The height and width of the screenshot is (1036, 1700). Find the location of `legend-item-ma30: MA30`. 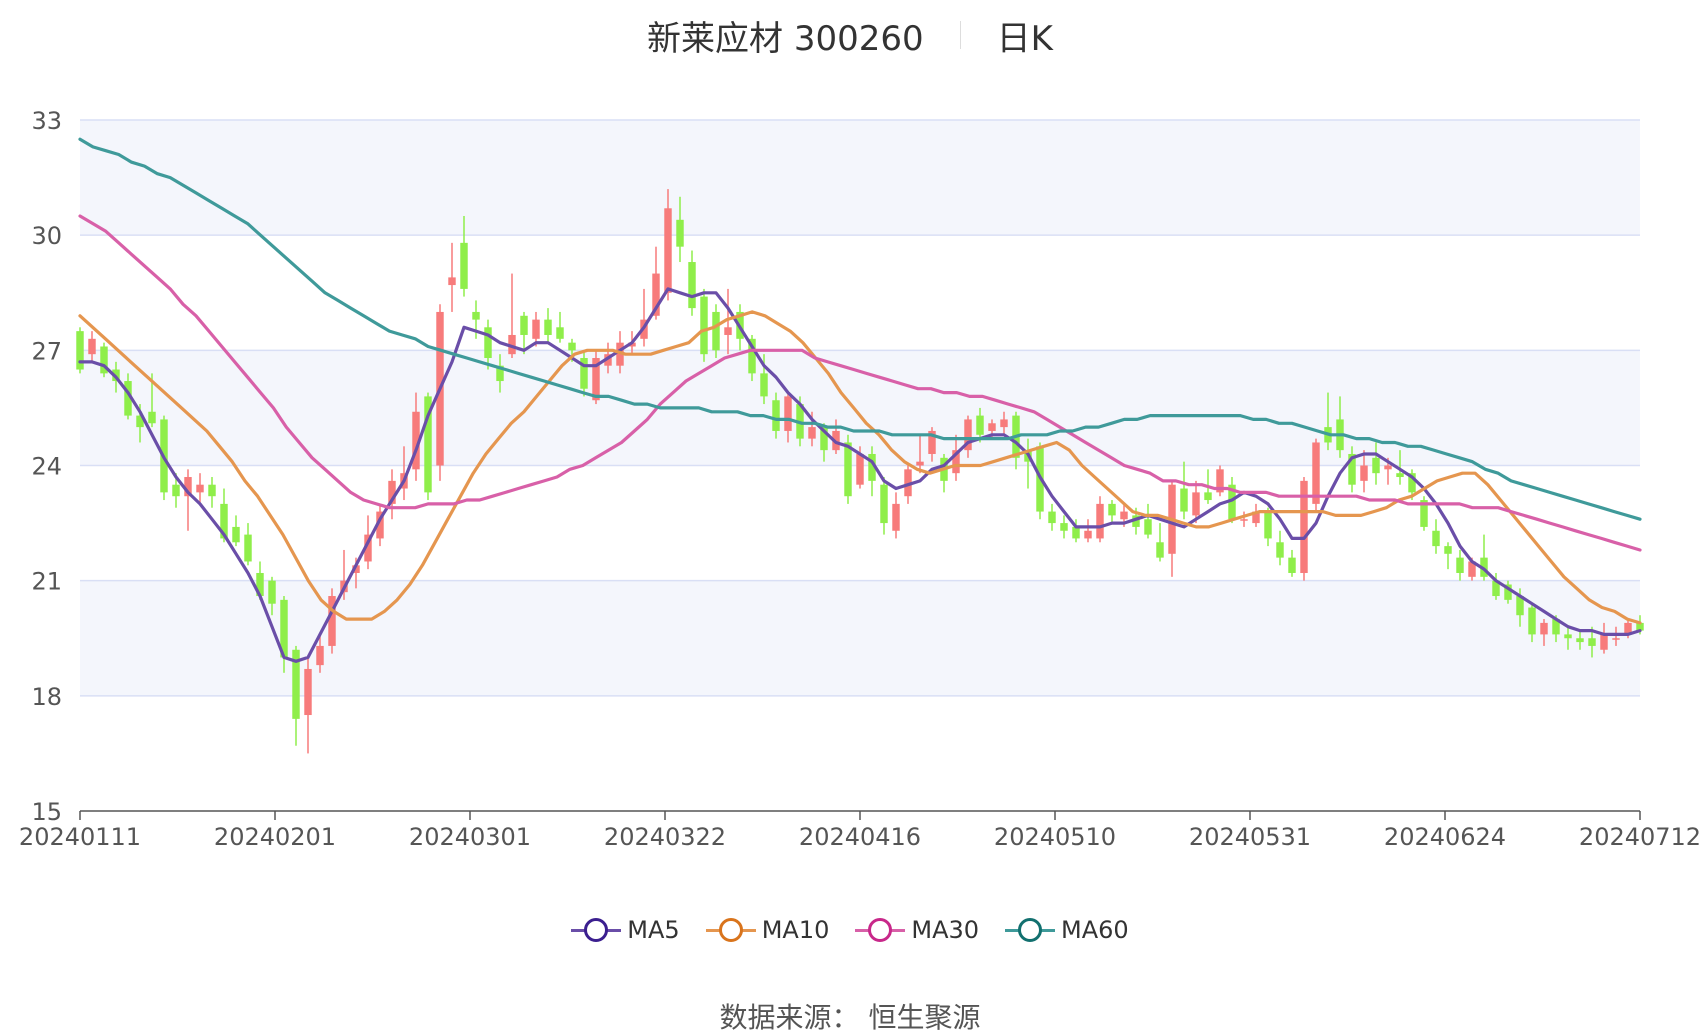

legend-item-ma30: MA30 is located at coordinates (917, 930).